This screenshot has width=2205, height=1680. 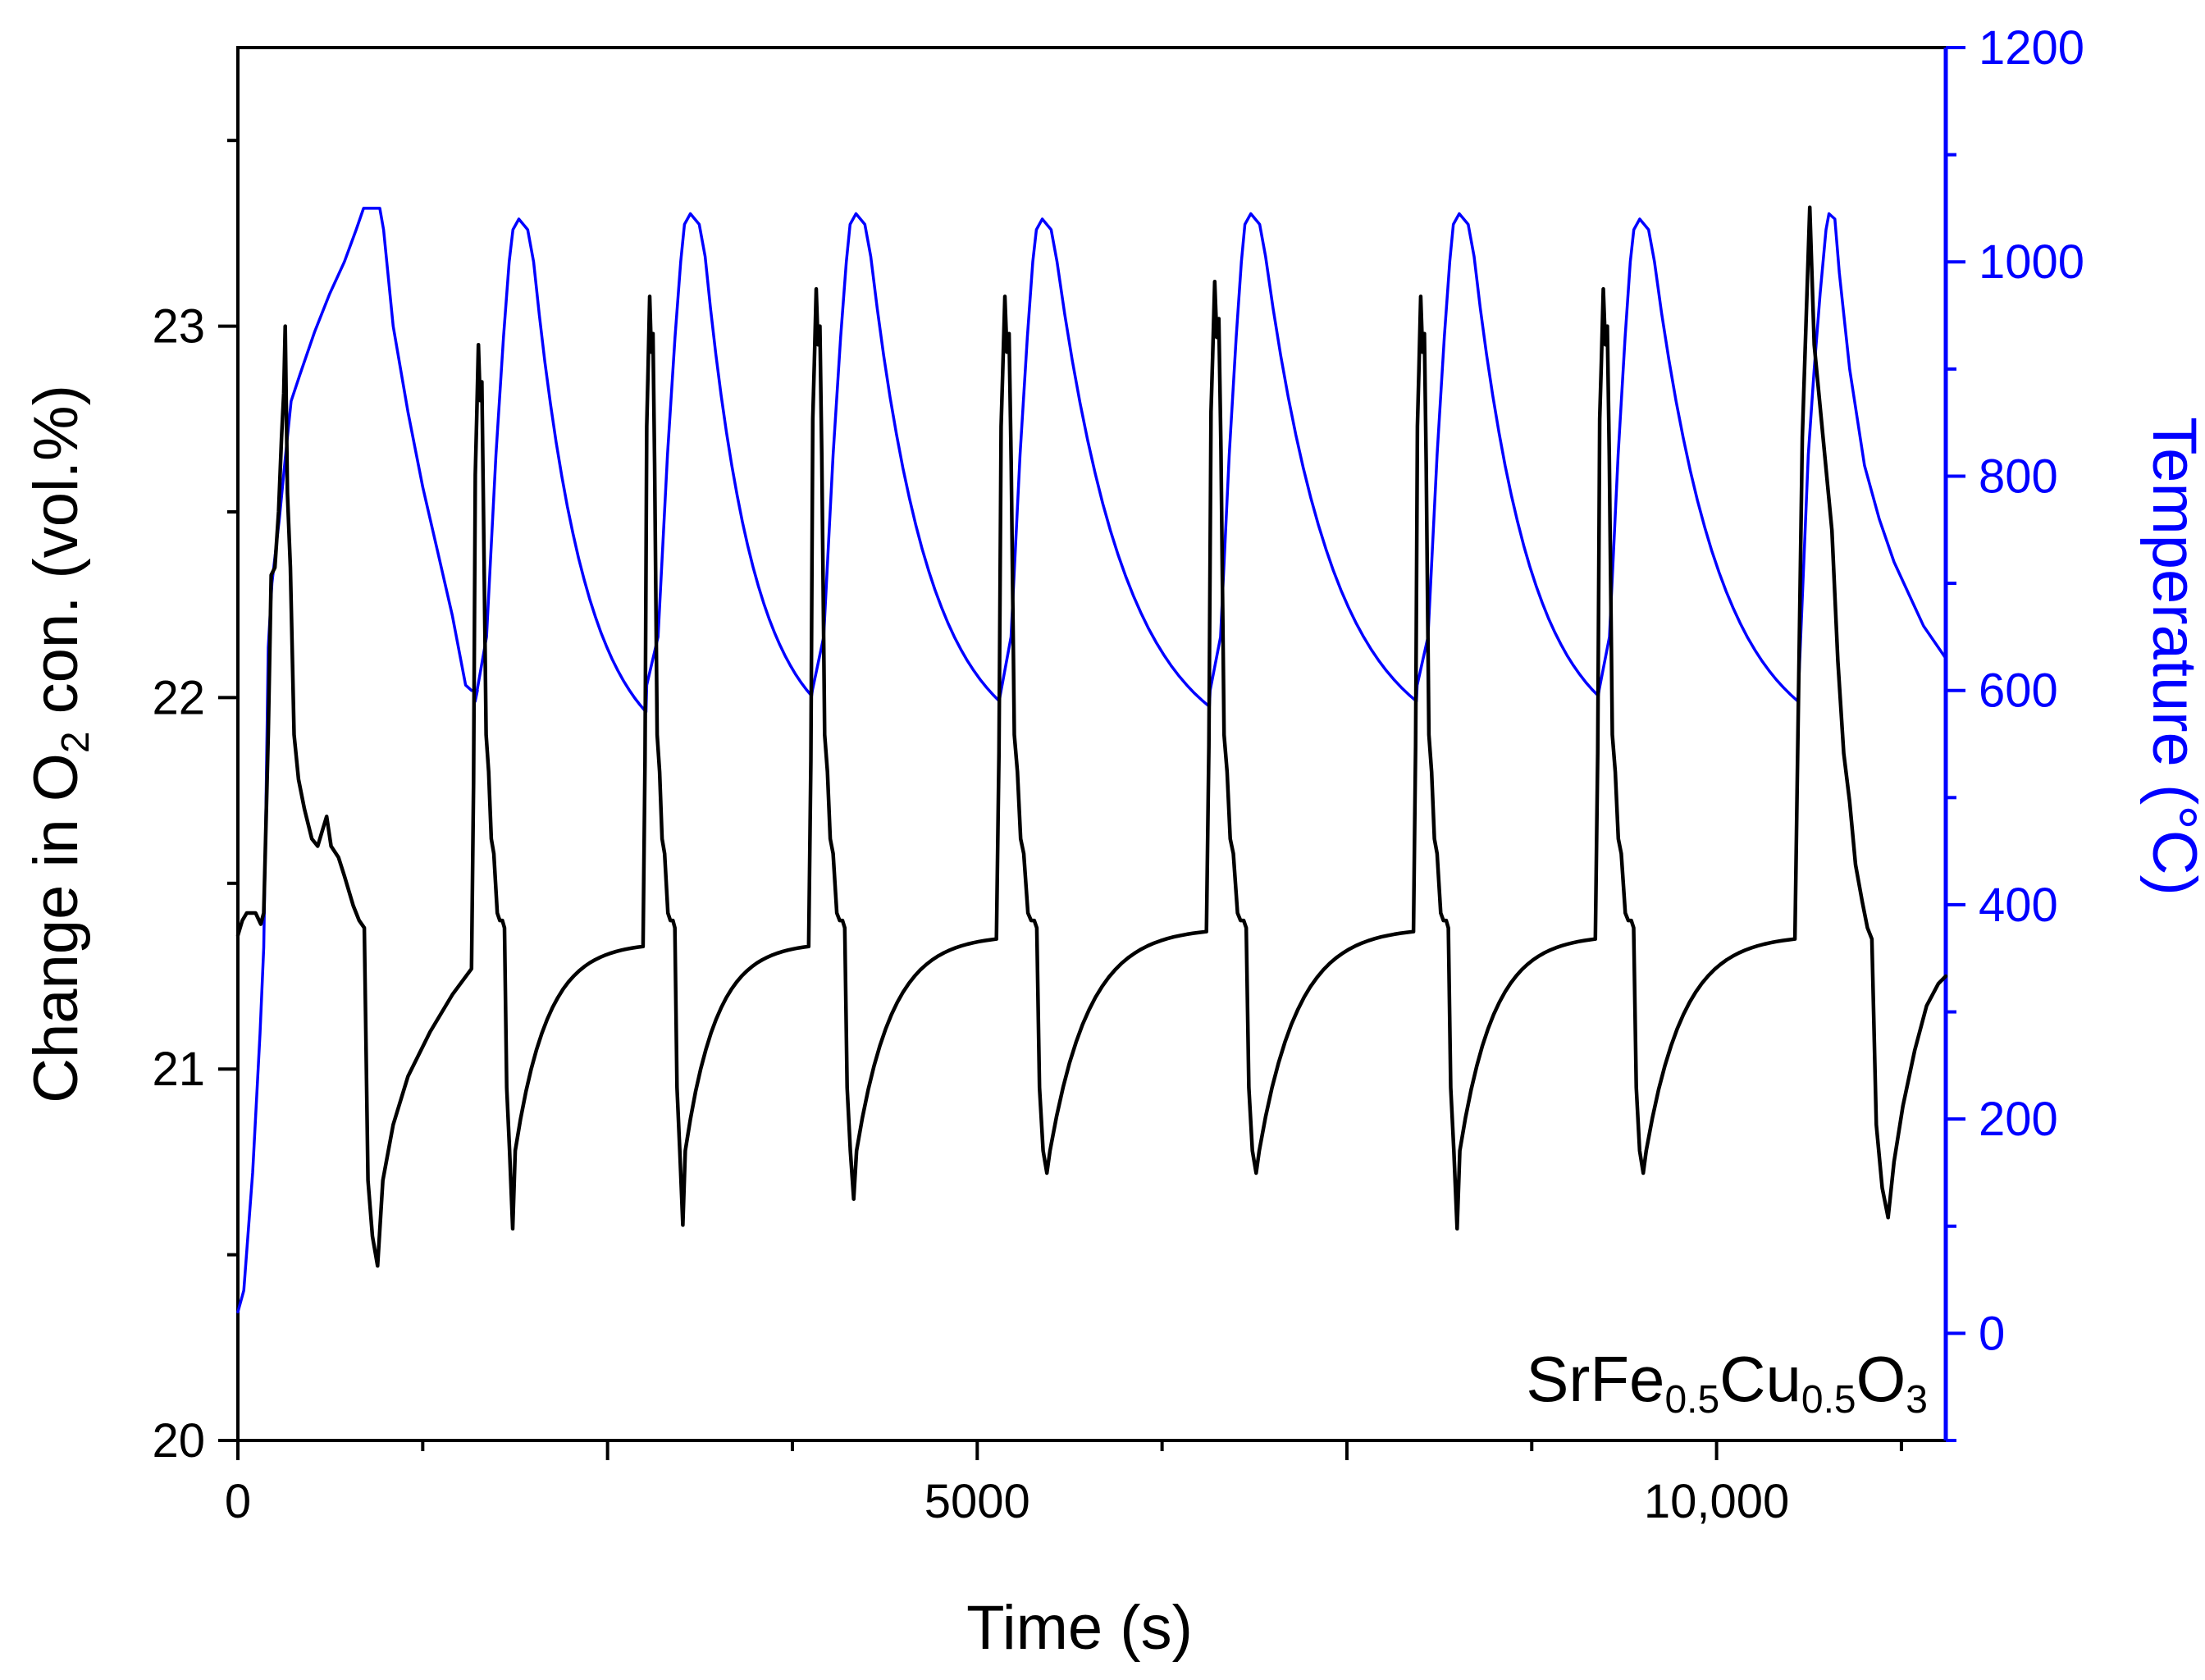 I want to click on annotation-sub-2: 0.5, so click(x=1828, y=1400).